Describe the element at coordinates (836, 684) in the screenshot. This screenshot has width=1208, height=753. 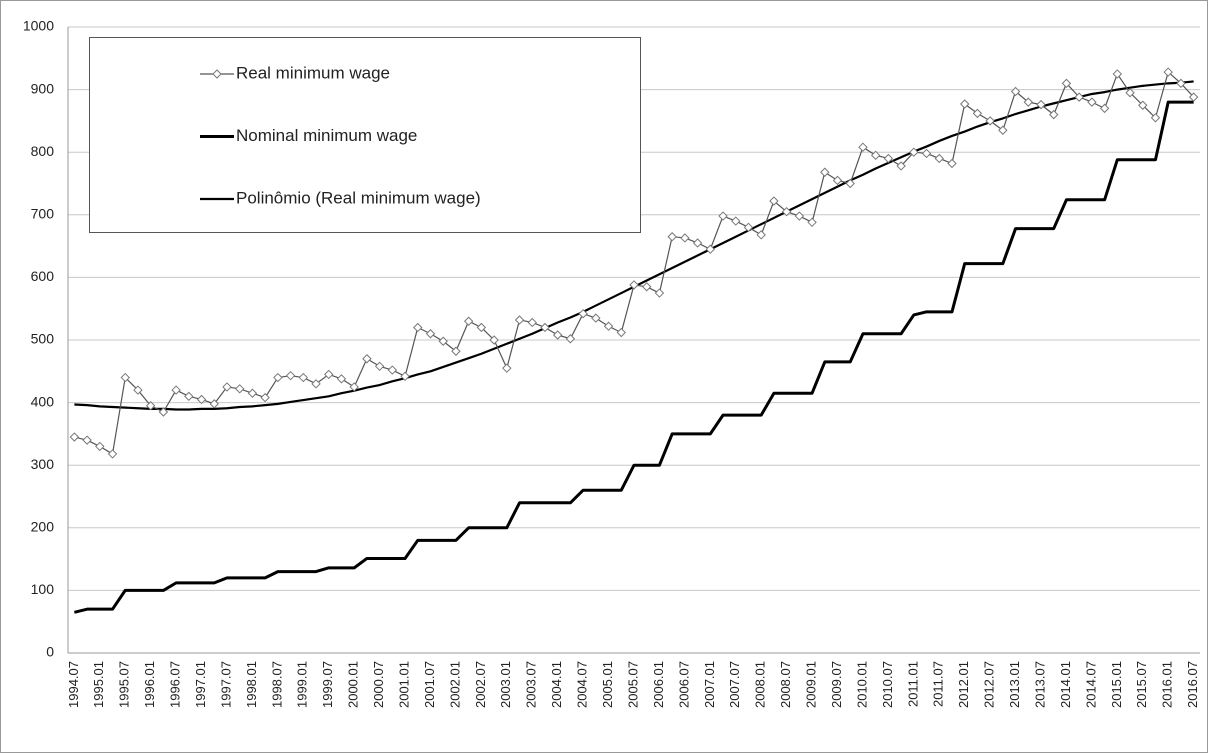
I see `x-tick-label: 2009.07` at that location.